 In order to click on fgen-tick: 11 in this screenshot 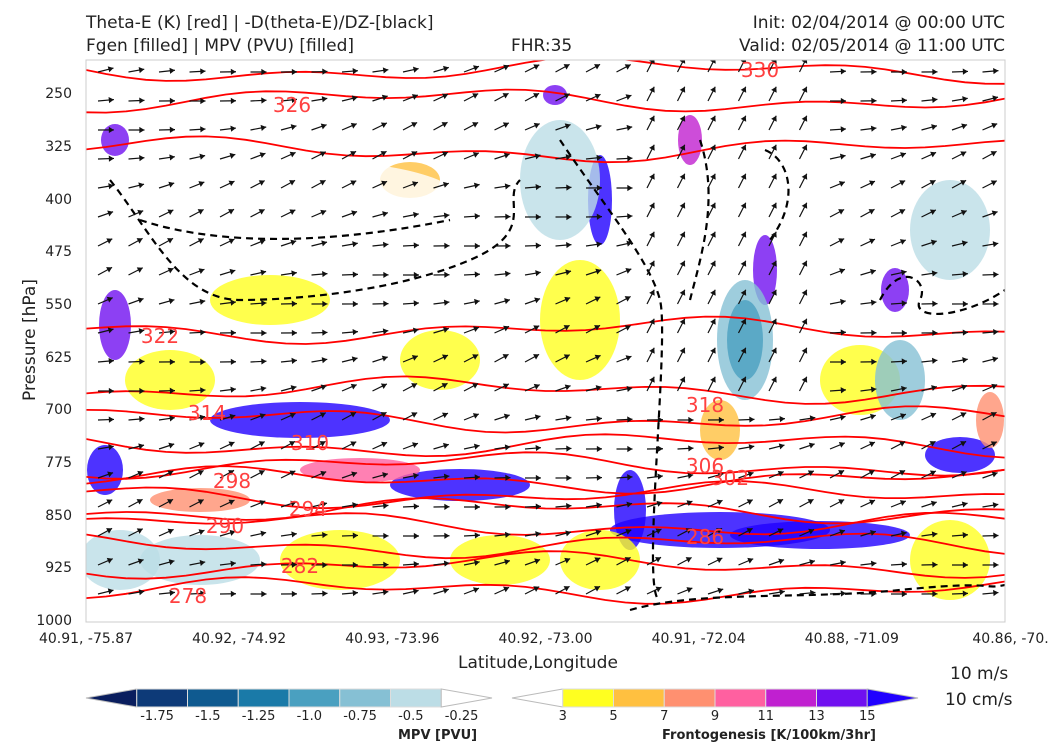, I will do `click(766, 716)`.